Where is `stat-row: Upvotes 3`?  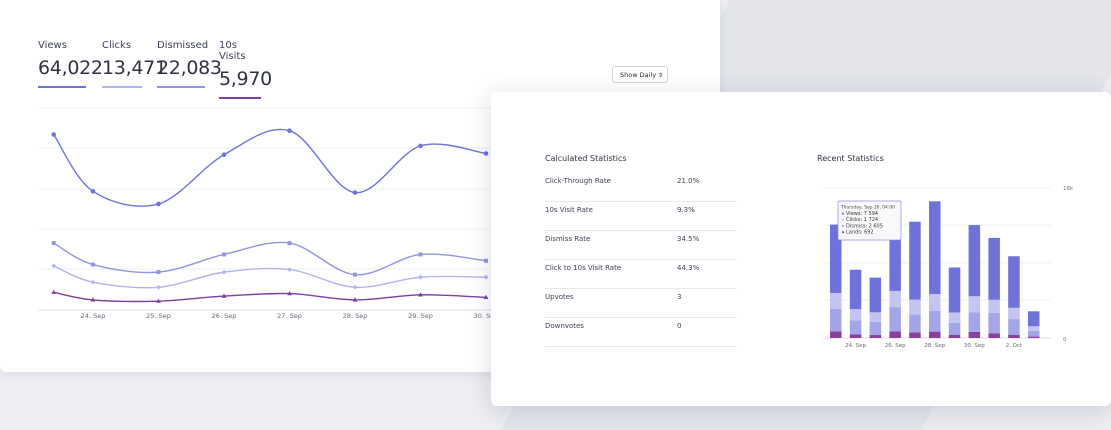 stat-row: Upvotes 3 is located at coordinates (641, 303).